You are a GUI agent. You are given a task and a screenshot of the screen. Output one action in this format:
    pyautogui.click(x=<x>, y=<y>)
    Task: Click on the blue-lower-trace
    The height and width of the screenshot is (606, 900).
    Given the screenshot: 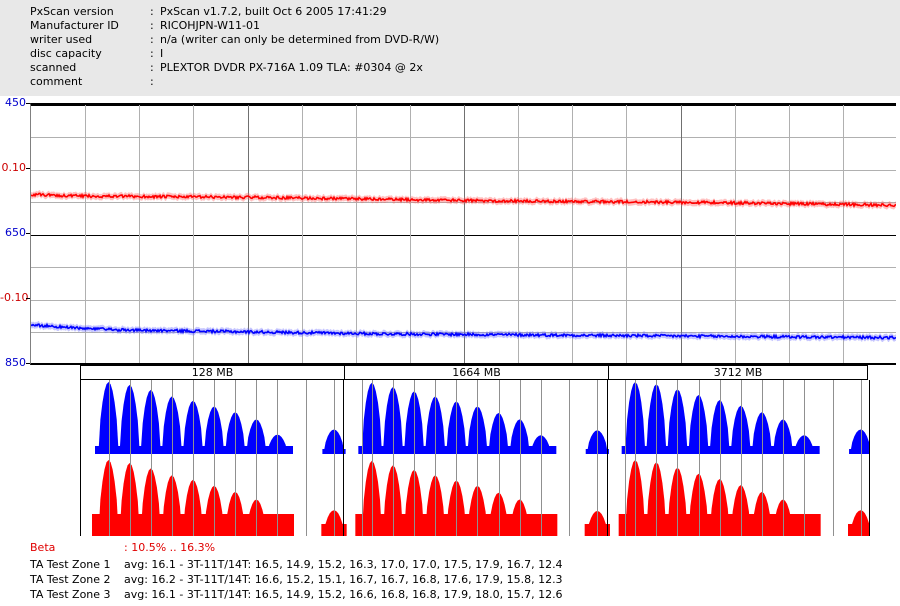 What is the action you would take?
    pyautogui.click(x=463, y=331)
    